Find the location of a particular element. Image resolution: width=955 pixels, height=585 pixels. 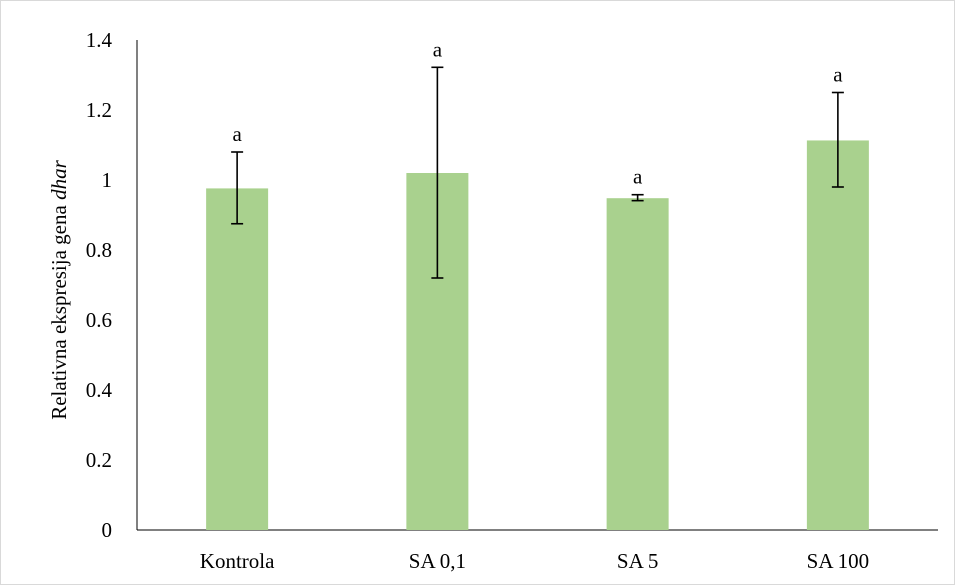

y-tick-label: 0.4 is located at coordinates (99, 390).